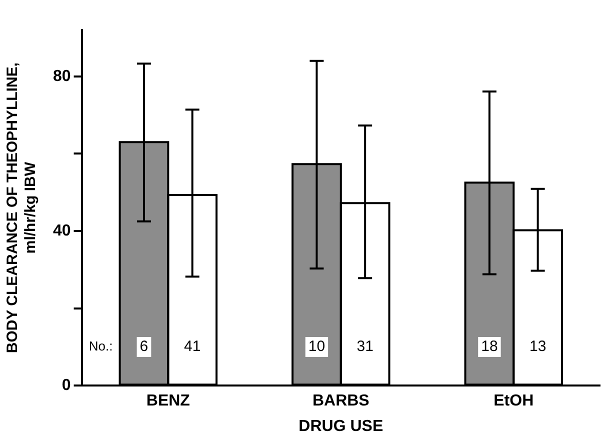  I want to click on annotation: 6, so click(144, 347).